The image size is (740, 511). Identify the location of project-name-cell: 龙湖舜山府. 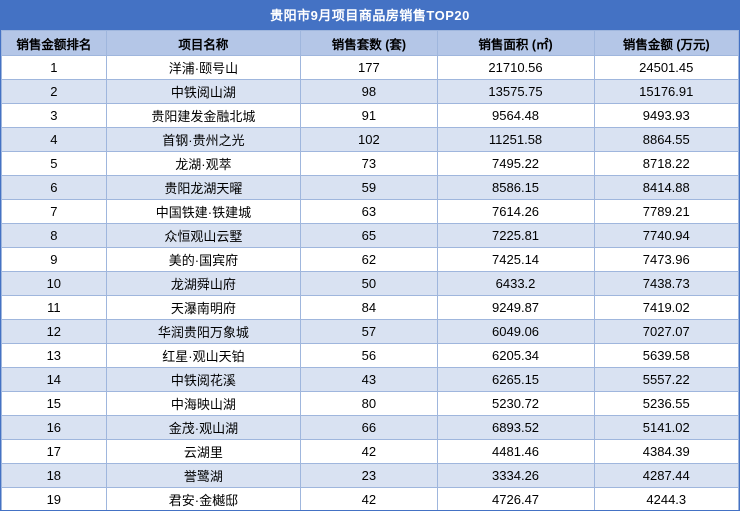
(203, 283).